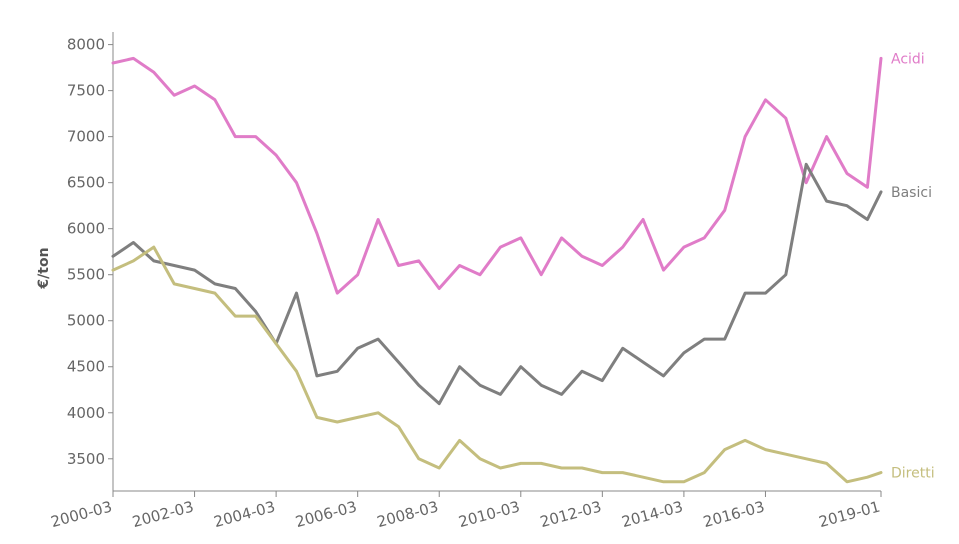 Image resolution: width=959 pixels, height=544 pixels. What do you see at coordinates (86, 321) in the screenshot?
I see `y-tick-label: 5000` at bounding box center [86, 321].